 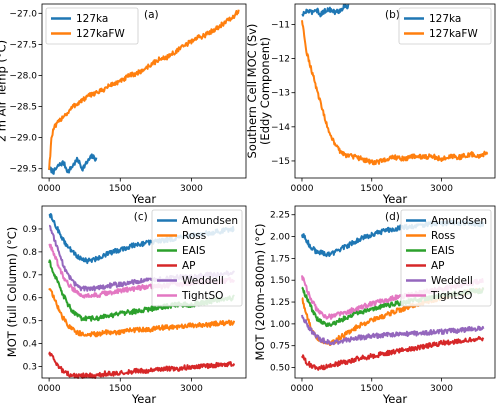 What do you see at coordinates (30, 276) in the screenshot?
I see `y-tick-label: 0.7` at bounding box center [30, 276].